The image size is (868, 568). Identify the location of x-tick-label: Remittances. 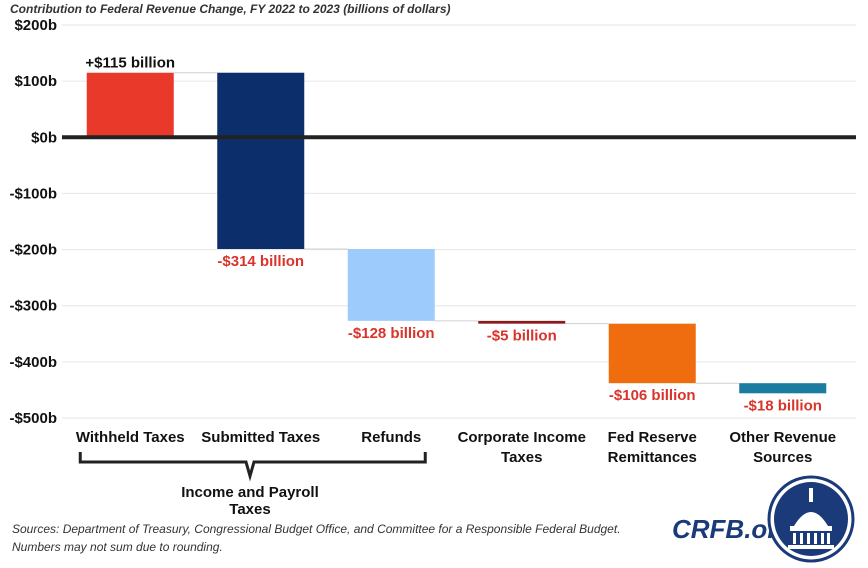
(652, 457).